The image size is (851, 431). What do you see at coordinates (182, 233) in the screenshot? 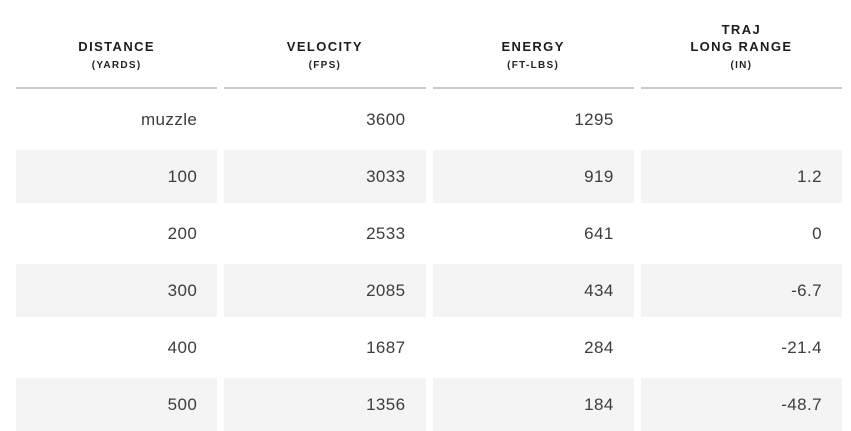
I see `cell-distance: 200` at bounding box center [182, 233].